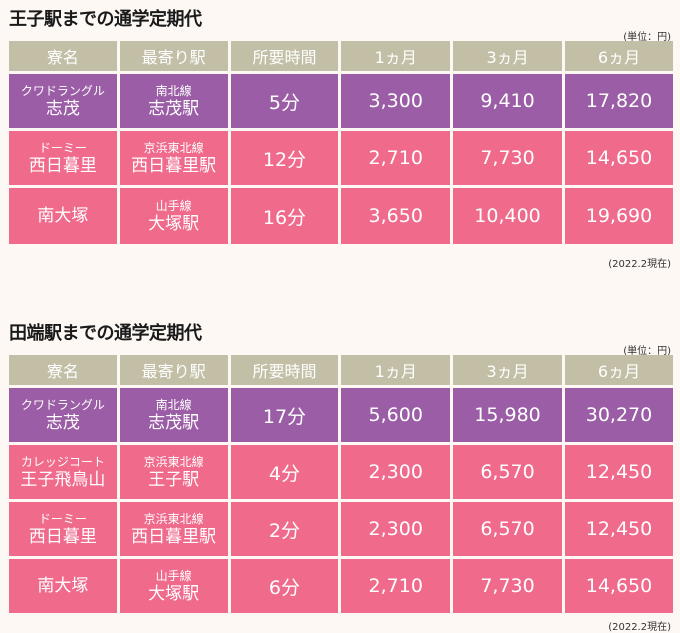  Describe the element at coordinates (105, 19) in the screenshot. I see `section-title: 王子駅までの通学定期代` at that location.